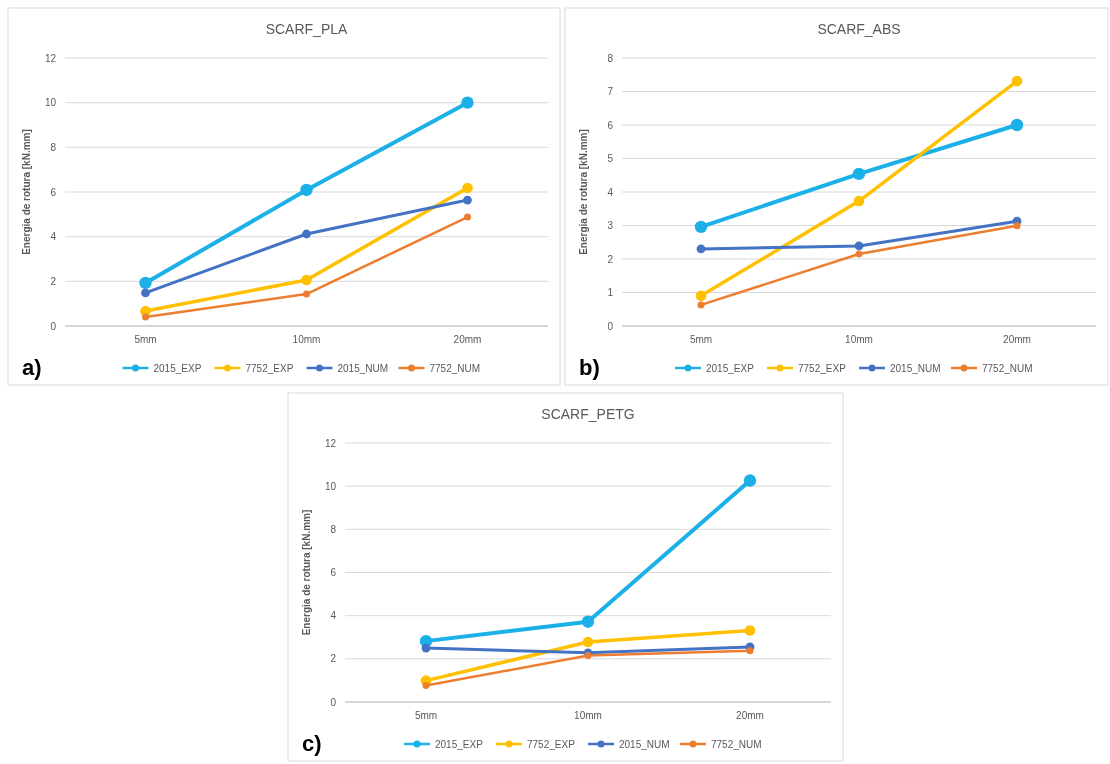 This screenshot has width=1110, height=764. What do you see at coordinates (312, 743) in the screenshot?
I see `text: c)` at bounding box center [312, 743].